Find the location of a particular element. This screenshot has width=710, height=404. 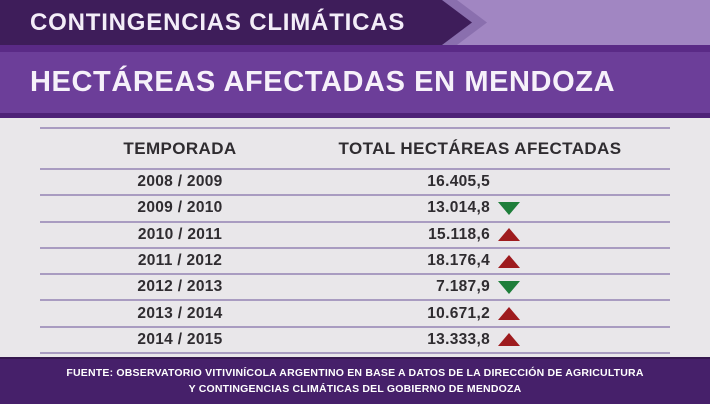

total-value: 15.118,6 is located at coordinates (459, 234).